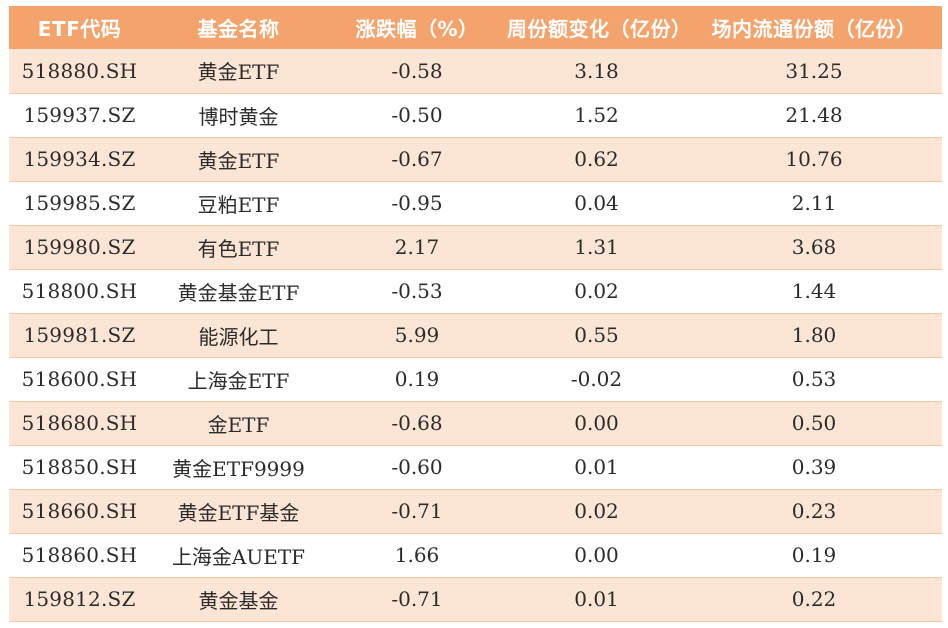 This screenshot has width=948, height=628. I want to click on table-row: 518860.SH 上海金AUETF 1.66 0.00 0.19, so click(475, 555).